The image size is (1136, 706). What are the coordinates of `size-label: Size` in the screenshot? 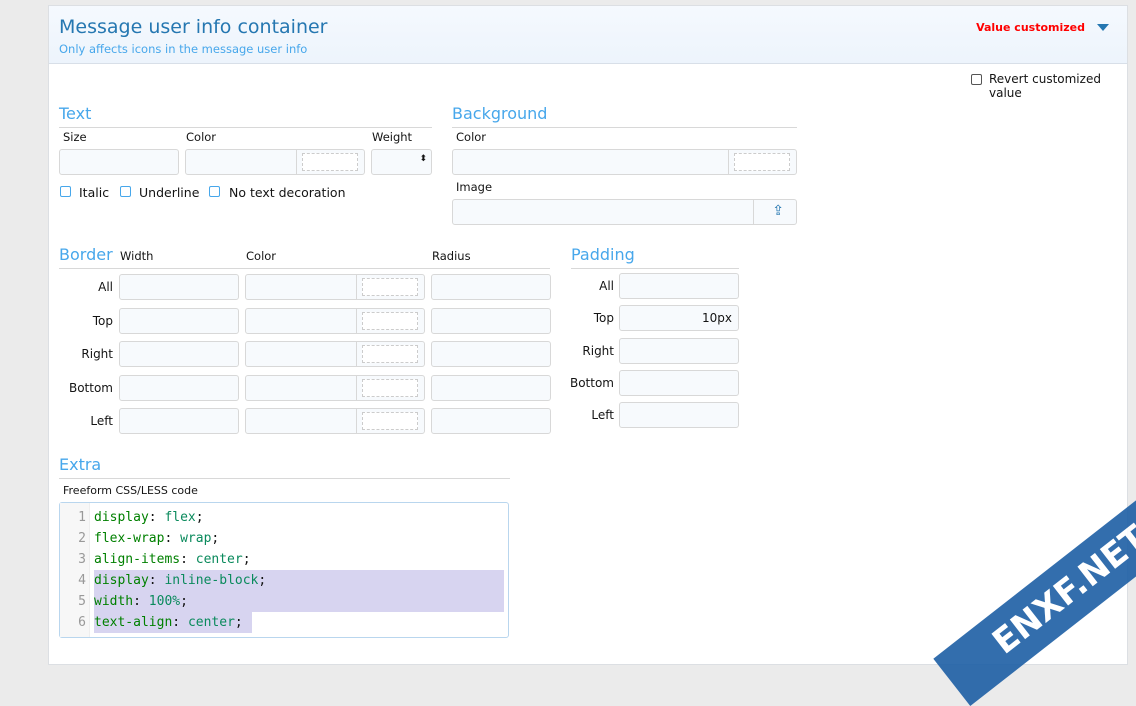 It's located at (75, 137).